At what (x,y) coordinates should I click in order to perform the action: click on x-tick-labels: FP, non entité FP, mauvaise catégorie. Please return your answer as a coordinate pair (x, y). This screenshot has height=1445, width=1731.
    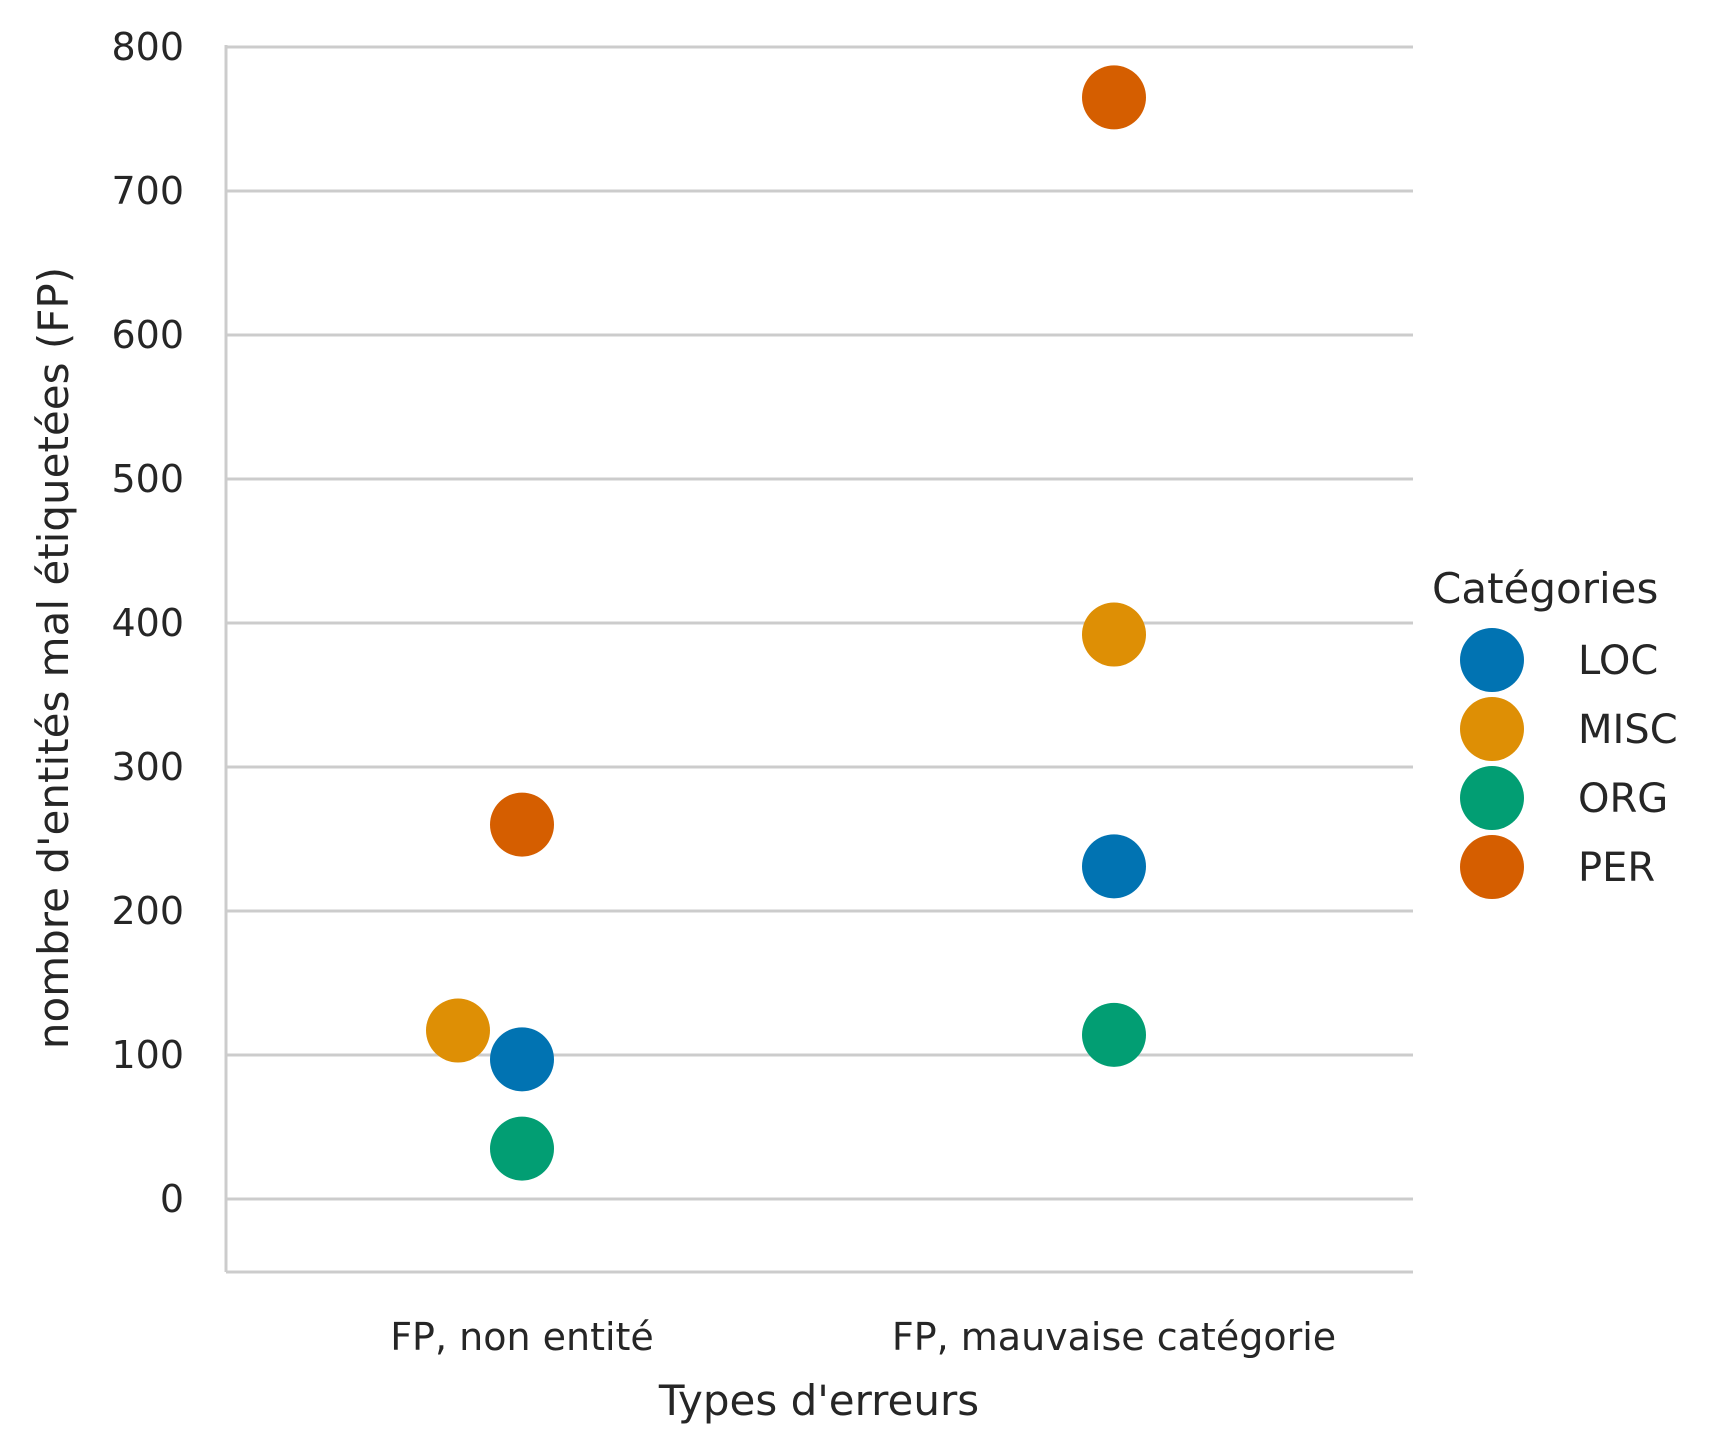
    Looking at the image, I should click on (863, 1337).